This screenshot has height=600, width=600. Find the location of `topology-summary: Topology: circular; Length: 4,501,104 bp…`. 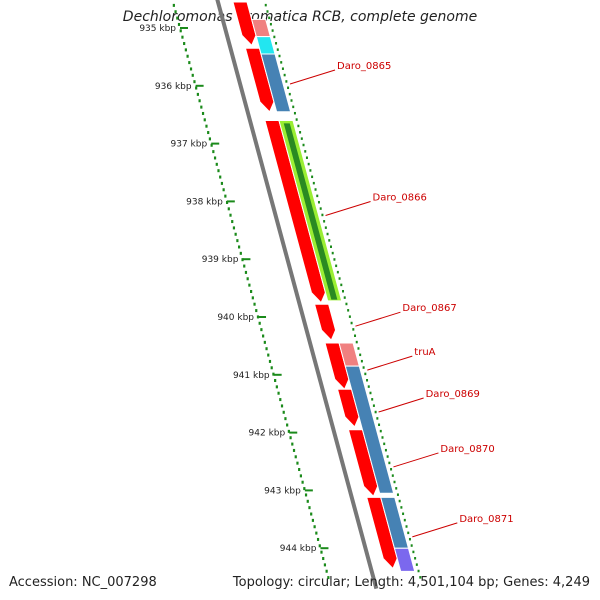

topology-summary: Topology: circular; Length: 4,501,104 bp… is located at coordinates (411, 582).